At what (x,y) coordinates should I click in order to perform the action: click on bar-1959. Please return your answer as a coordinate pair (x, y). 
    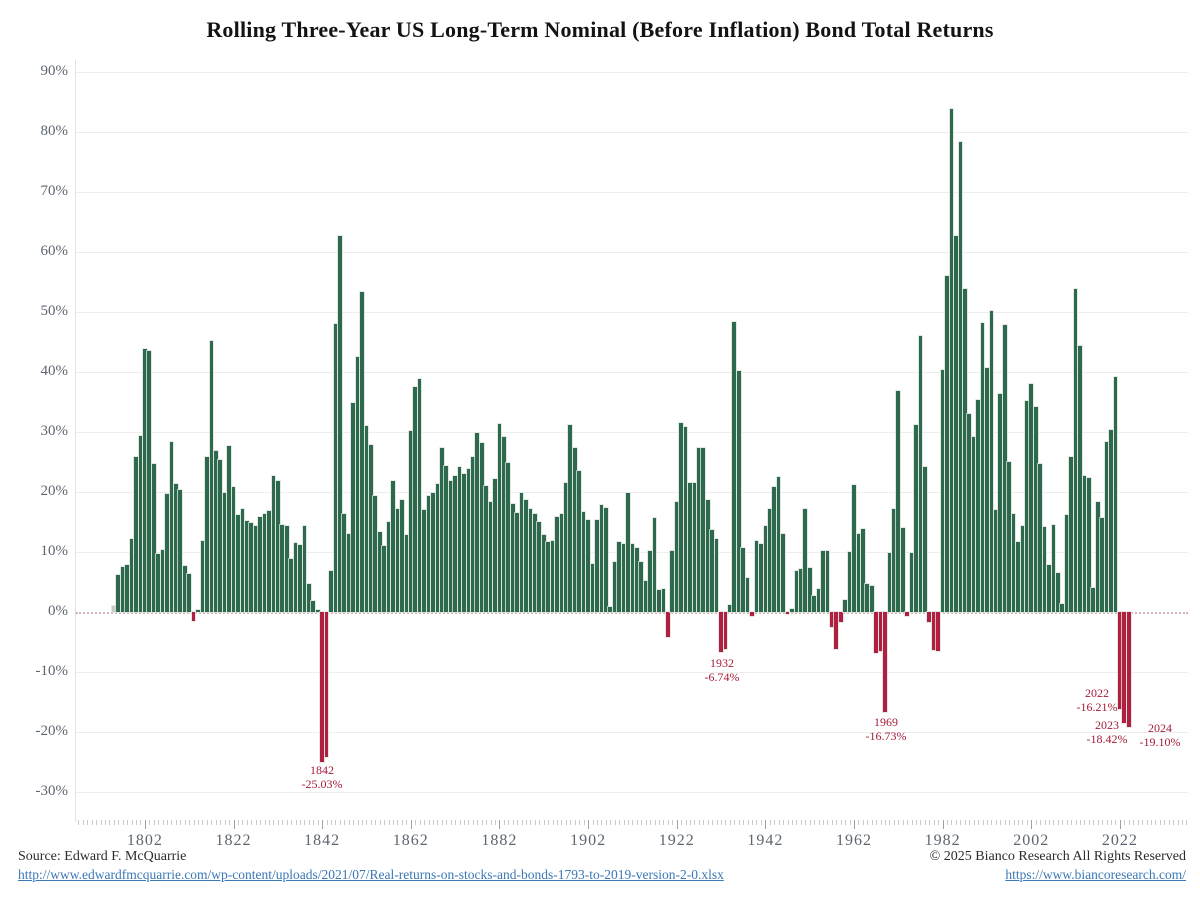
    Looking at the image, I should click on (840, 617).